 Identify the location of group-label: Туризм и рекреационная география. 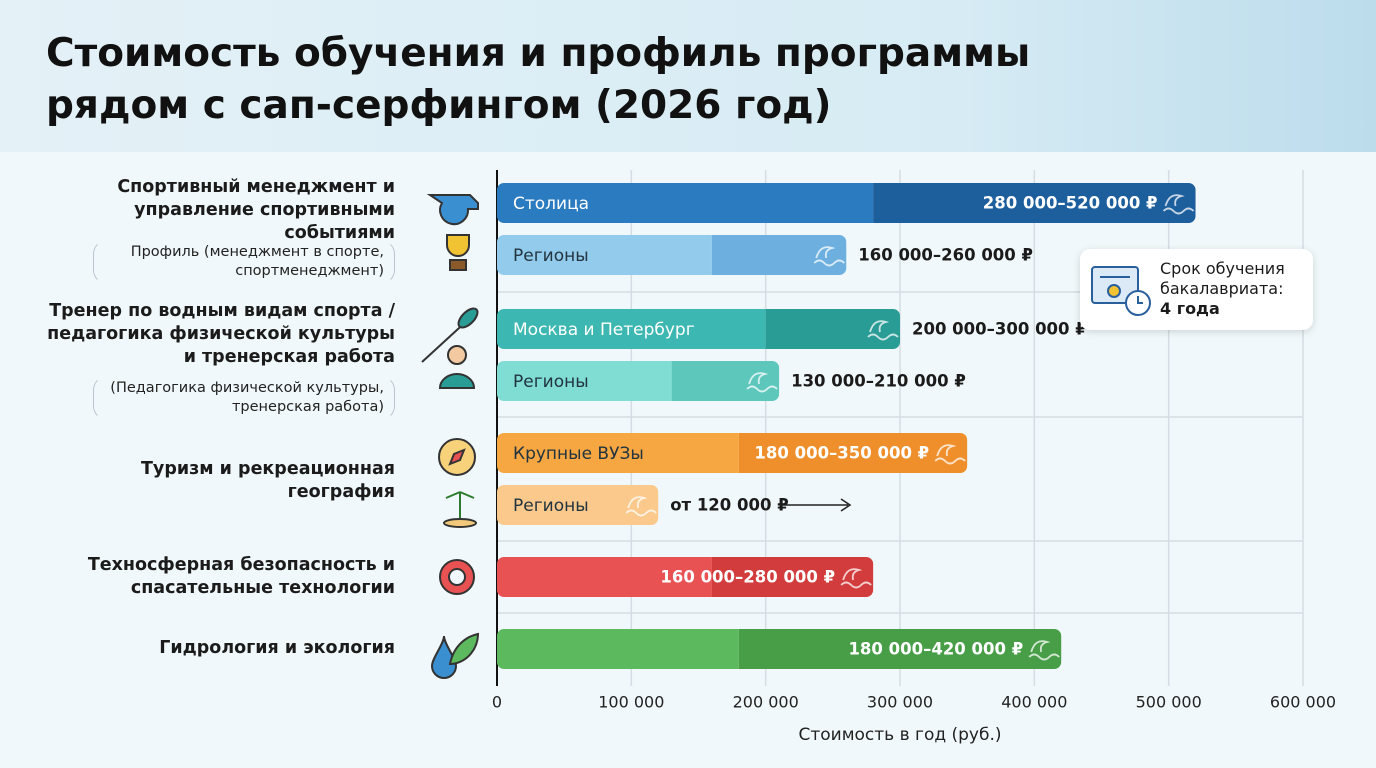
(267, 480).